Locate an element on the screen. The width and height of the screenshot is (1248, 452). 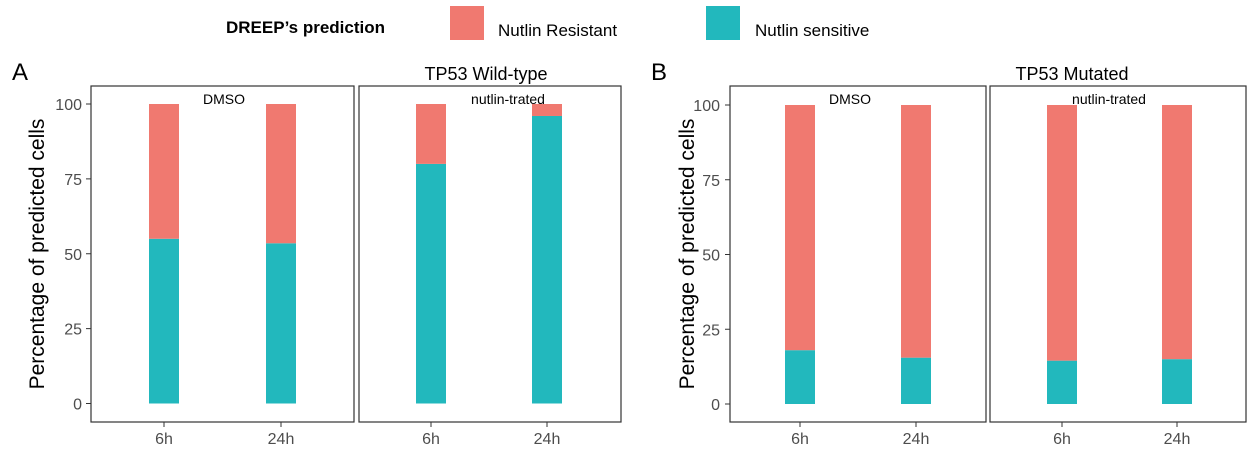
panel-title: TP53 Mutated is located at coordinates (1071, 74).